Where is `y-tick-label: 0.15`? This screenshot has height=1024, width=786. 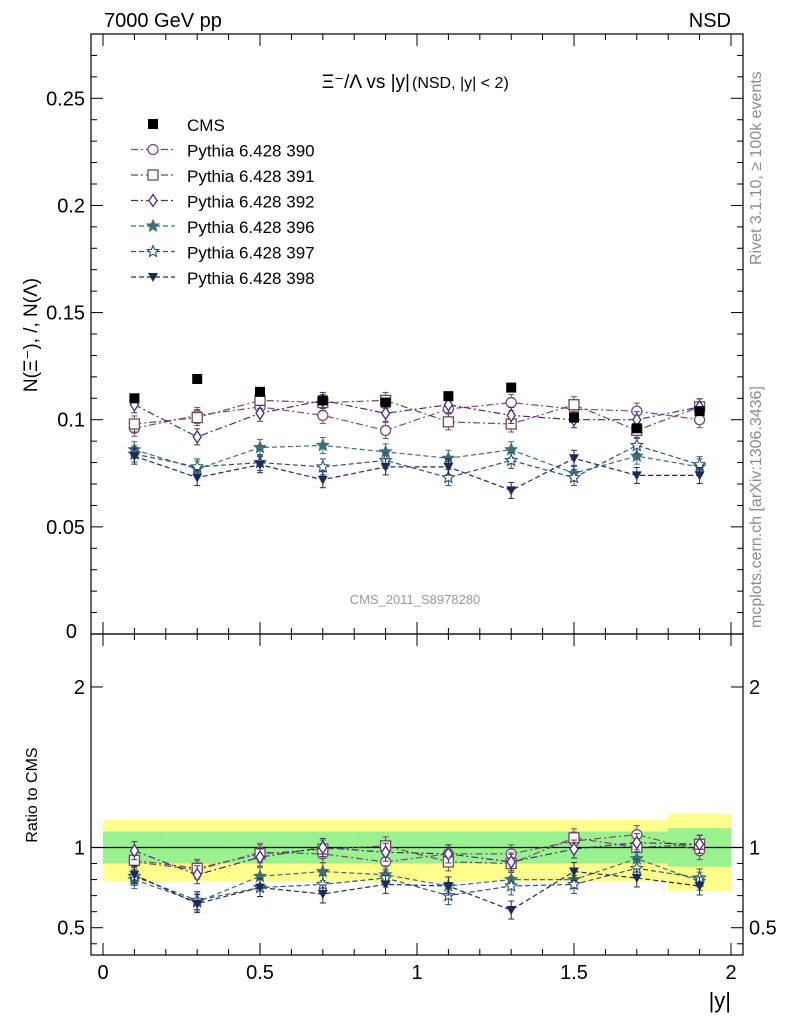 y-tick-label: 0.15 is located at coordinates (65, 314).